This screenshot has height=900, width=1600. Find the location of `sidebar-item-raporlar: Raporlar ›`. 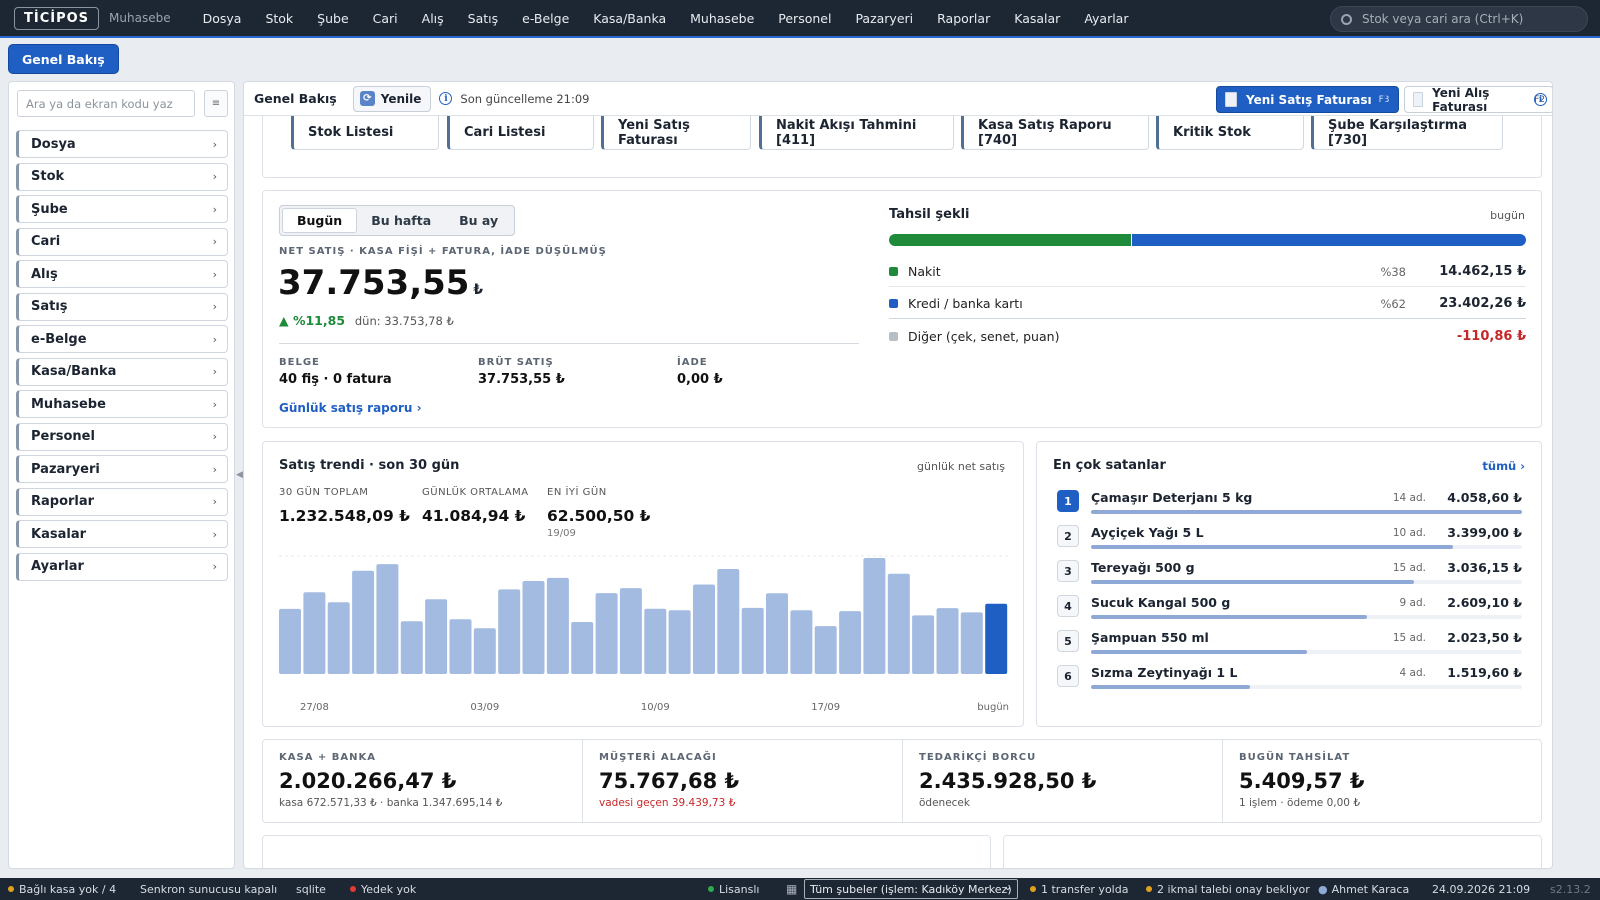

sidebar-item-raporlar: Raporlar › is located at coordinates (122, 501).